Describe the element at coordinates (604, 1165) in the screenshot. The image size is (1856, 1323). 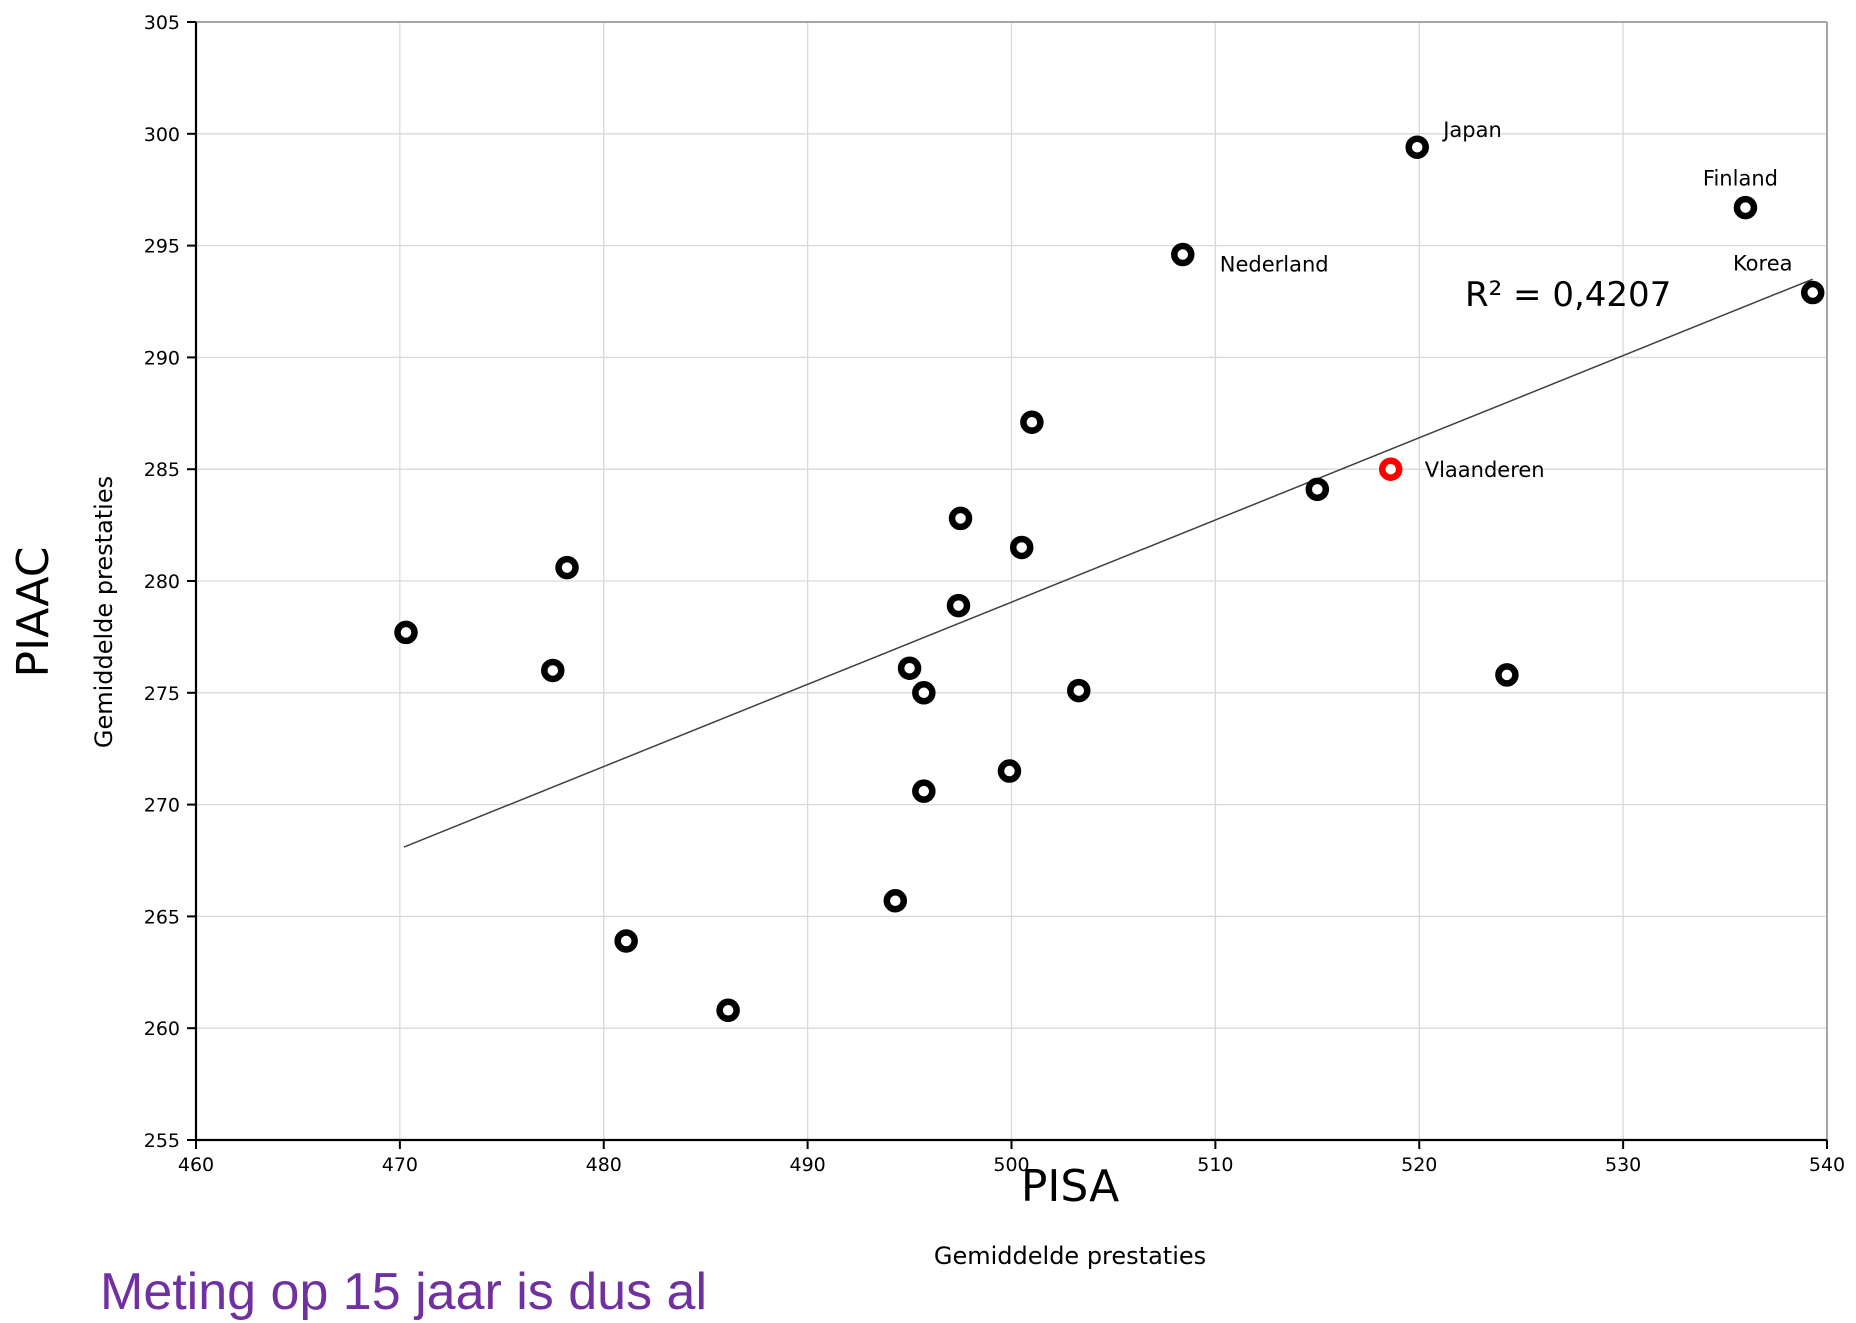
I see `x-tick-label: 480` at that location.